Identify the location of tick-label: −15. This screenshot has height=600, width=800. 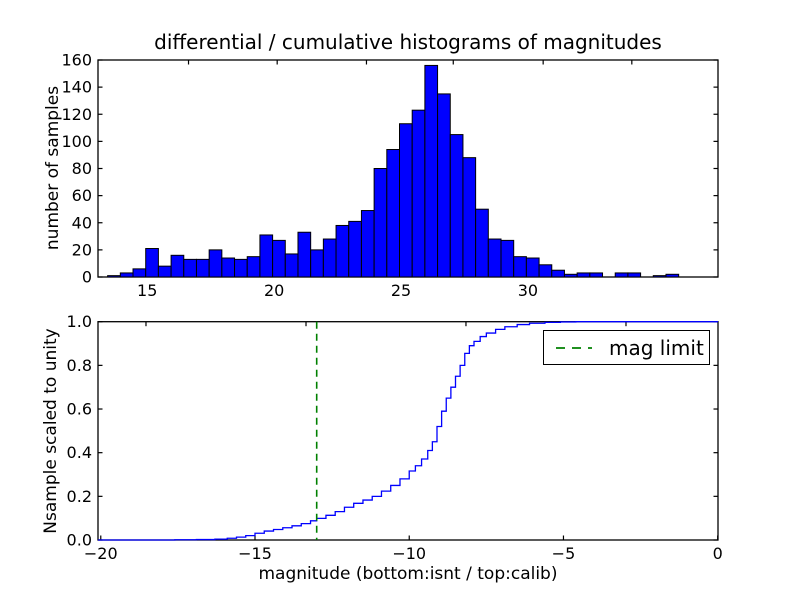
(255, 553).